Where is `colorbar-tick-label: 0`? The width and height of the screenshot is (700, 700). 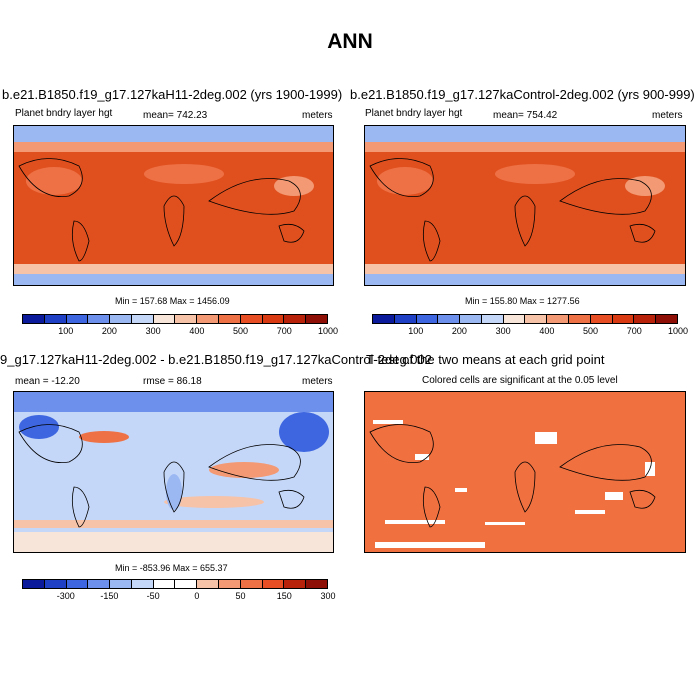
colorbar-tick-label: 0 is located at coordinates (197, 596).